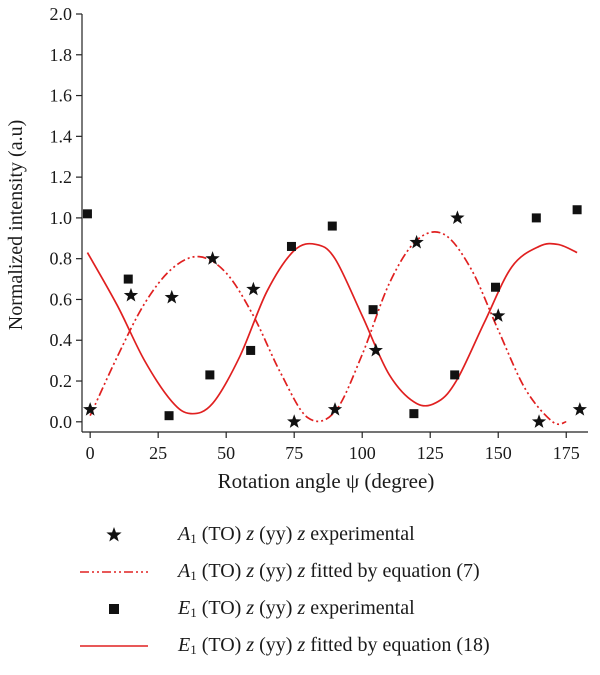 The image size is (600, 675). What do you see at coordinates (296, 608) in the screenshot?
I see `legend-label: E1 (TO) z (yy) z experimental` at bounding box center [296, 608].